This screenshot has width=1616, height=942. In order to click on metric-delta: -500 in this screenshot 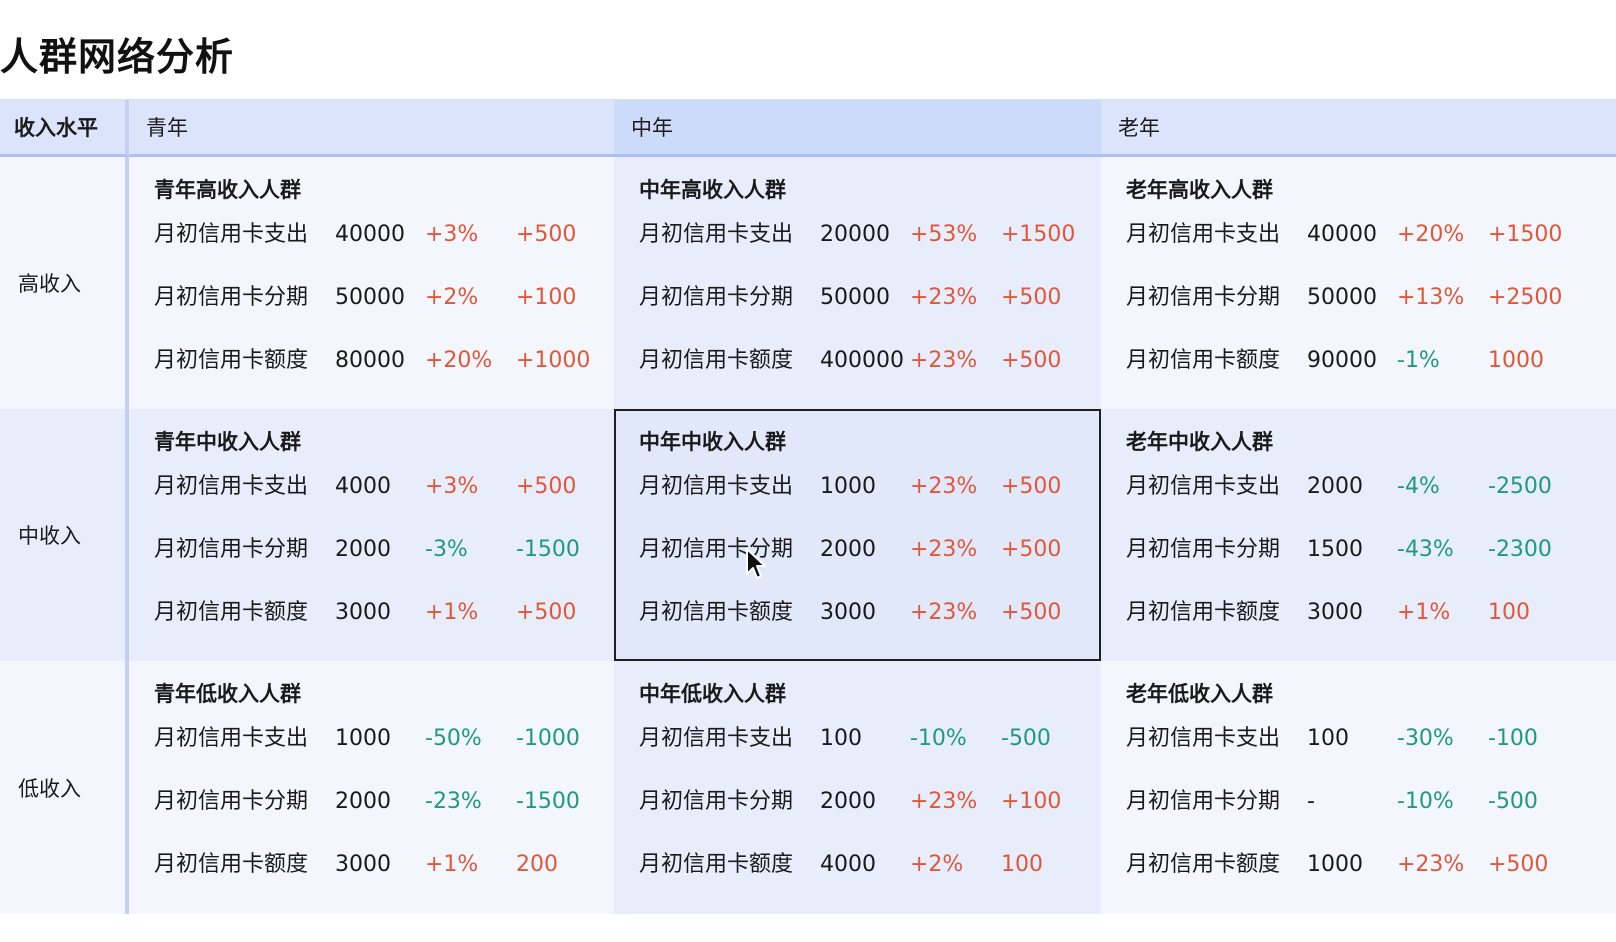, I will do `click(1513, 801)`.